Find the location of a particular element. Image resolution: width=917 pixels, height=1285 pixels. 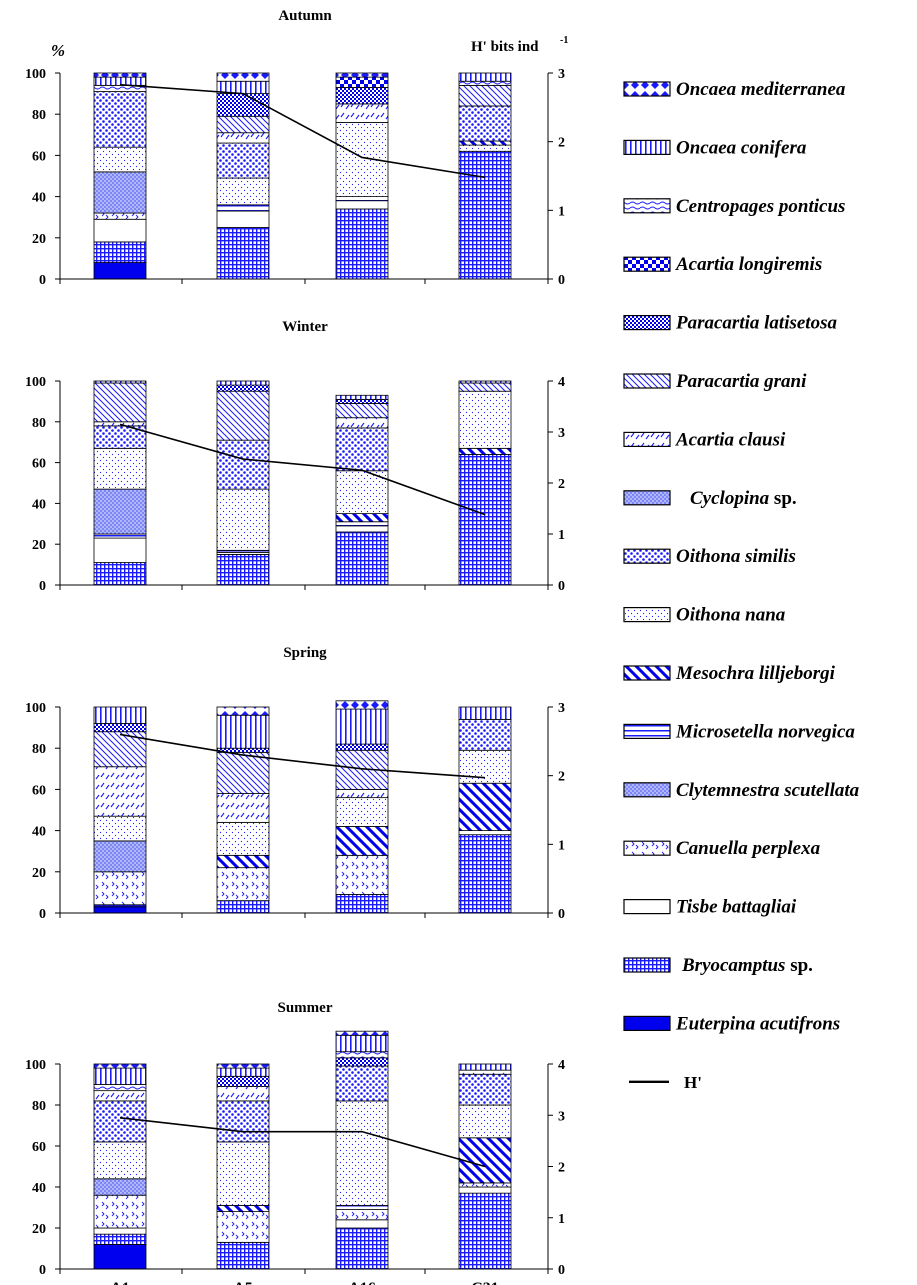

legend-label: Oithona nana is located at coordinates (731, 615).